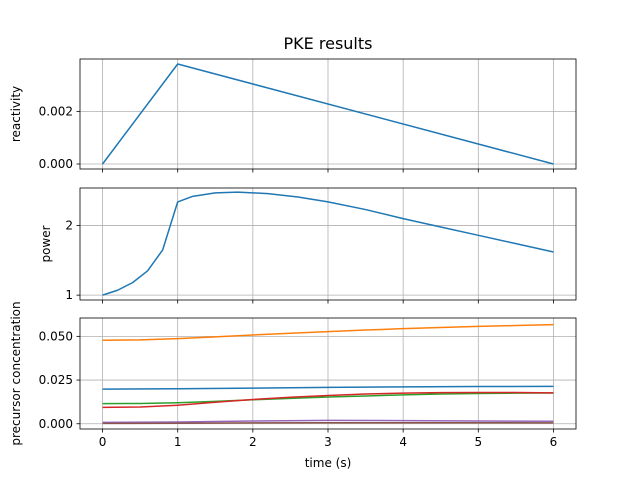 The height and width of the screenshot is (480, 640). What do you see at coordinates (328, 442) in the screenshot?
I see `x-tick-label-3: 3` at bounding box center [328, 442].